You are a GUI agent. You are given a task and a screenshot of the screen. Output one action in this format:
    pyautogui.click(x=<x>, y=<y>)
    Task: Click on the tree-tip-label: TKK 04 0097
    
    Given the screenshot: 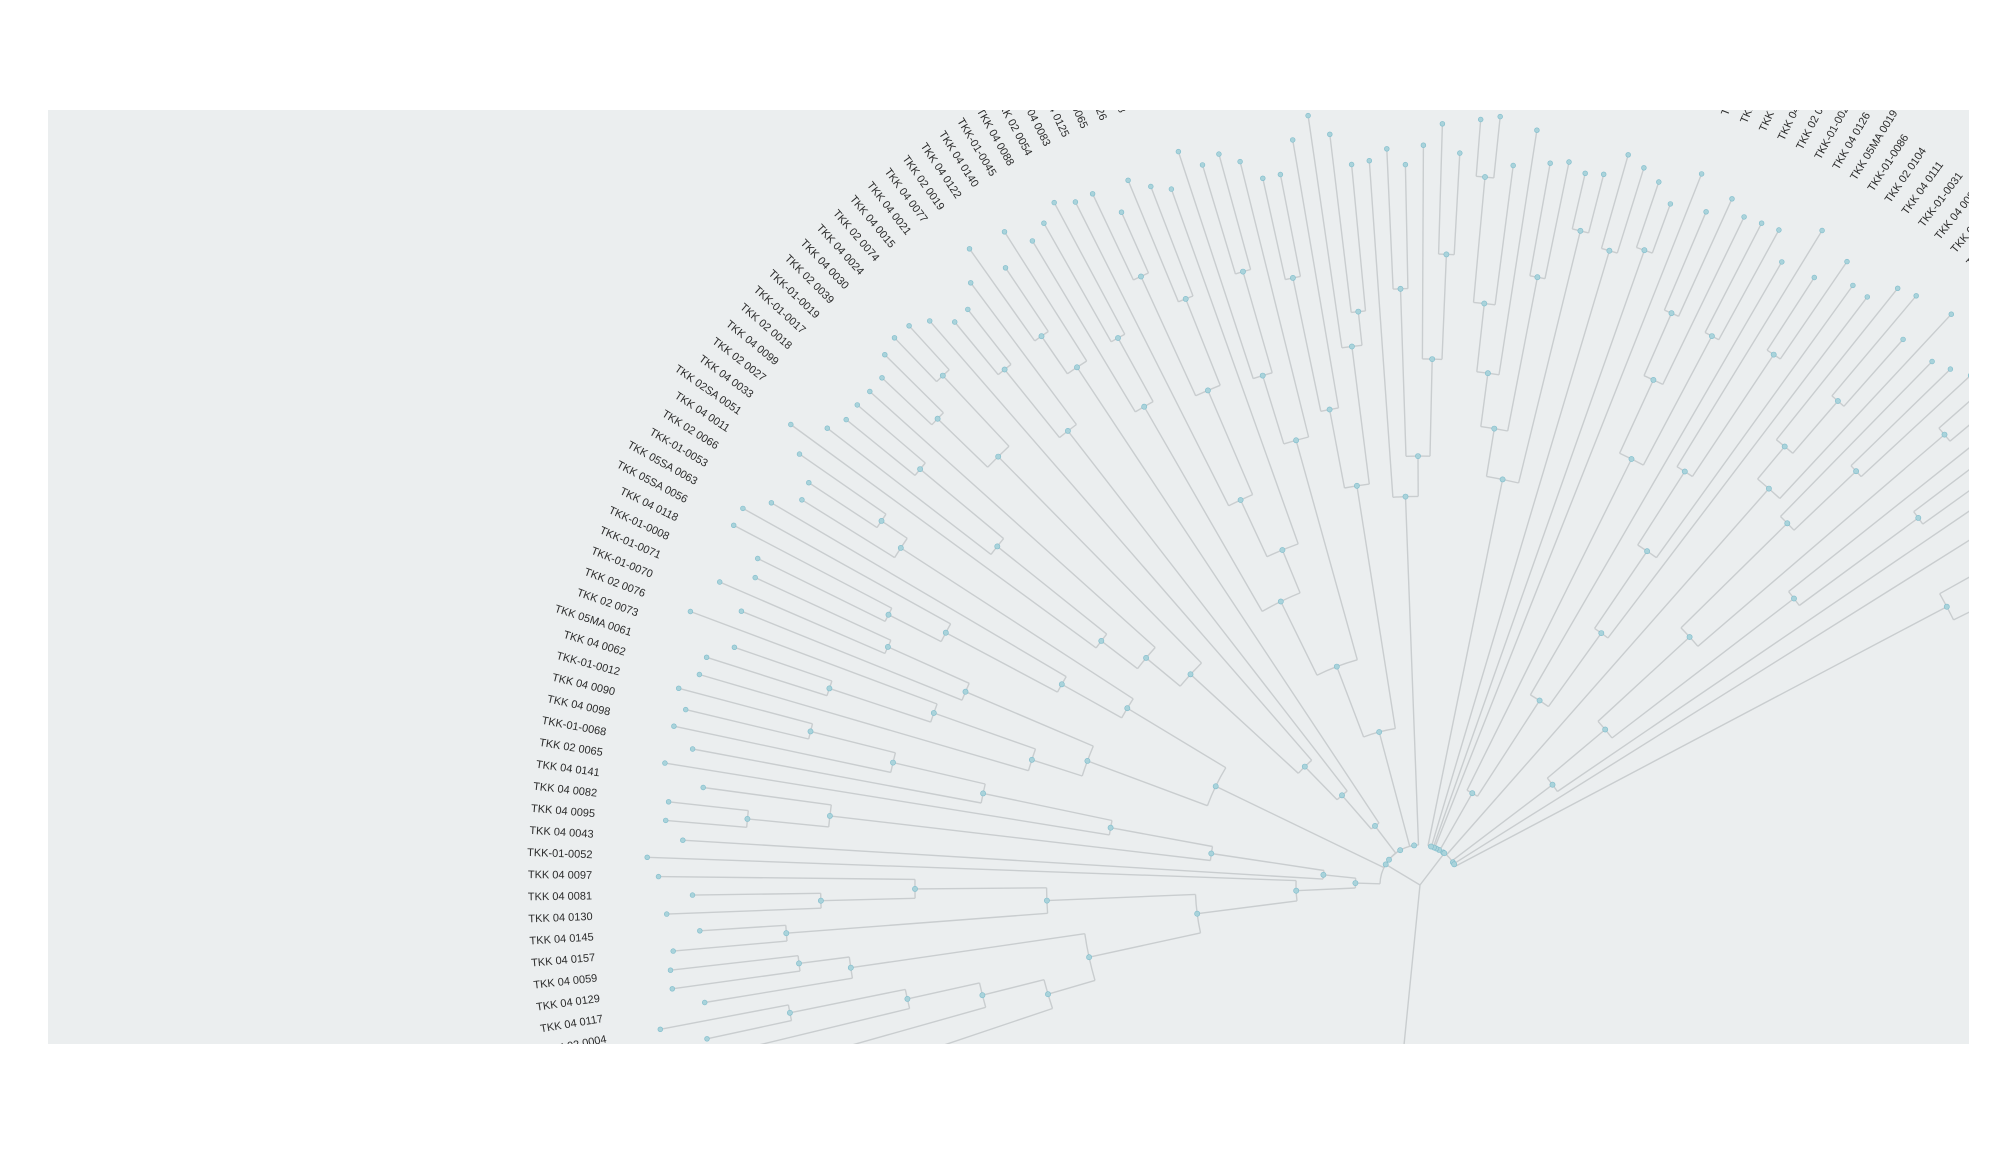 What is the action you would take?
    pyautogui.click(x=560, y=875)
    